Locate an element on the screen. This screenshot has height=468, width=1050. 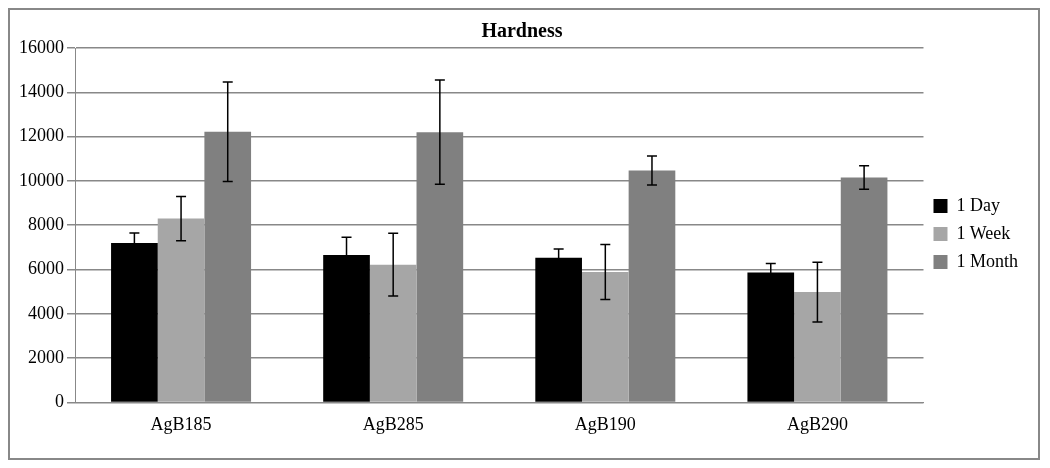
y-tick-label: 10000 is located at coordinates (41, 179).